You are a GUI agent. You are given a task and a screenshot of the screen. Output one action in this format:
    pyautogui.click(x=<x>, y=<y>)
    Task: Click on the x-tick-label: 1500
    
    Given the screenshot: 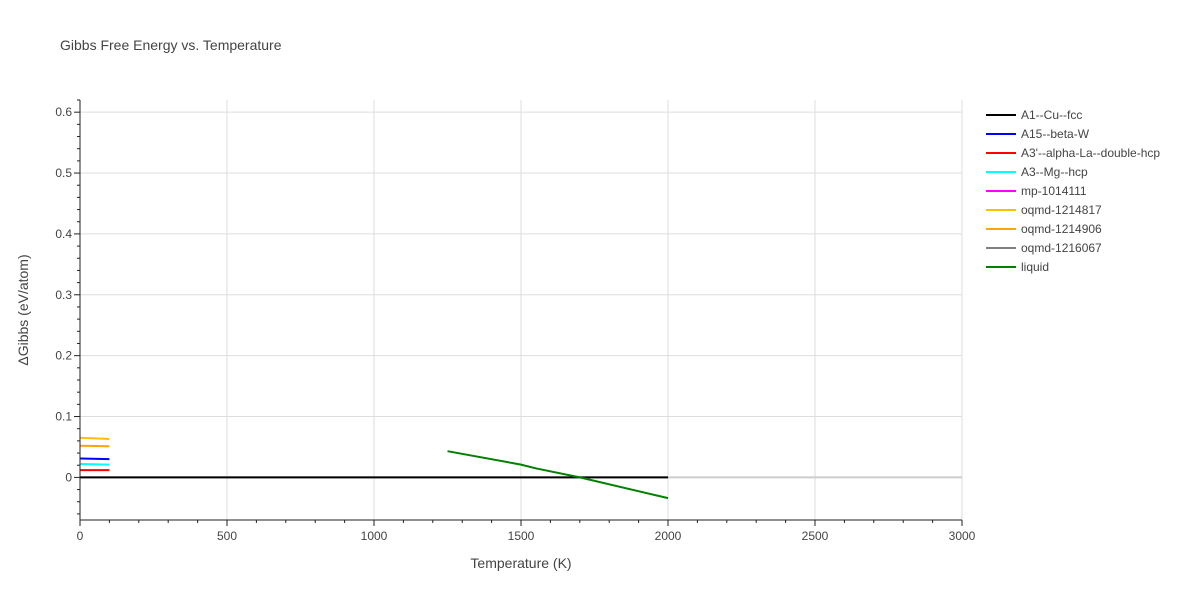 What is the action you would take?
    pyautogui.click(x=521, y=536)
    